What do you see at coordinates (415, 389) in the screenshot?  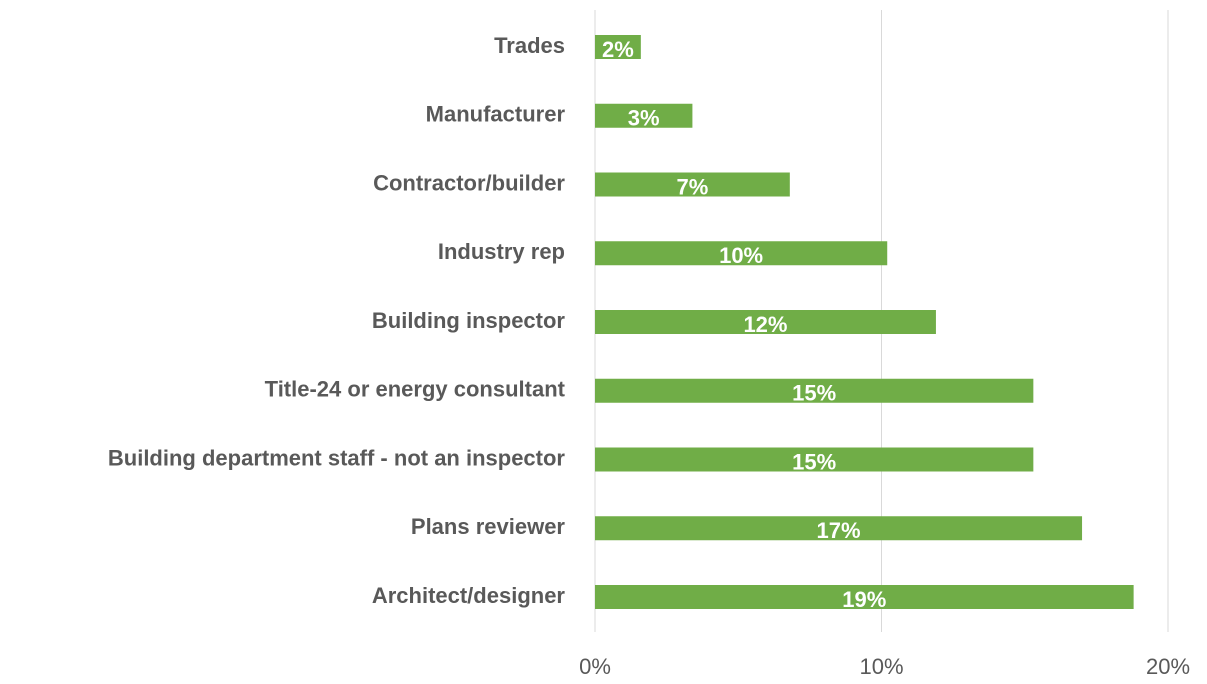 I see `category-label: Title-24 or energy consultant` at bounding box center [415, 389].